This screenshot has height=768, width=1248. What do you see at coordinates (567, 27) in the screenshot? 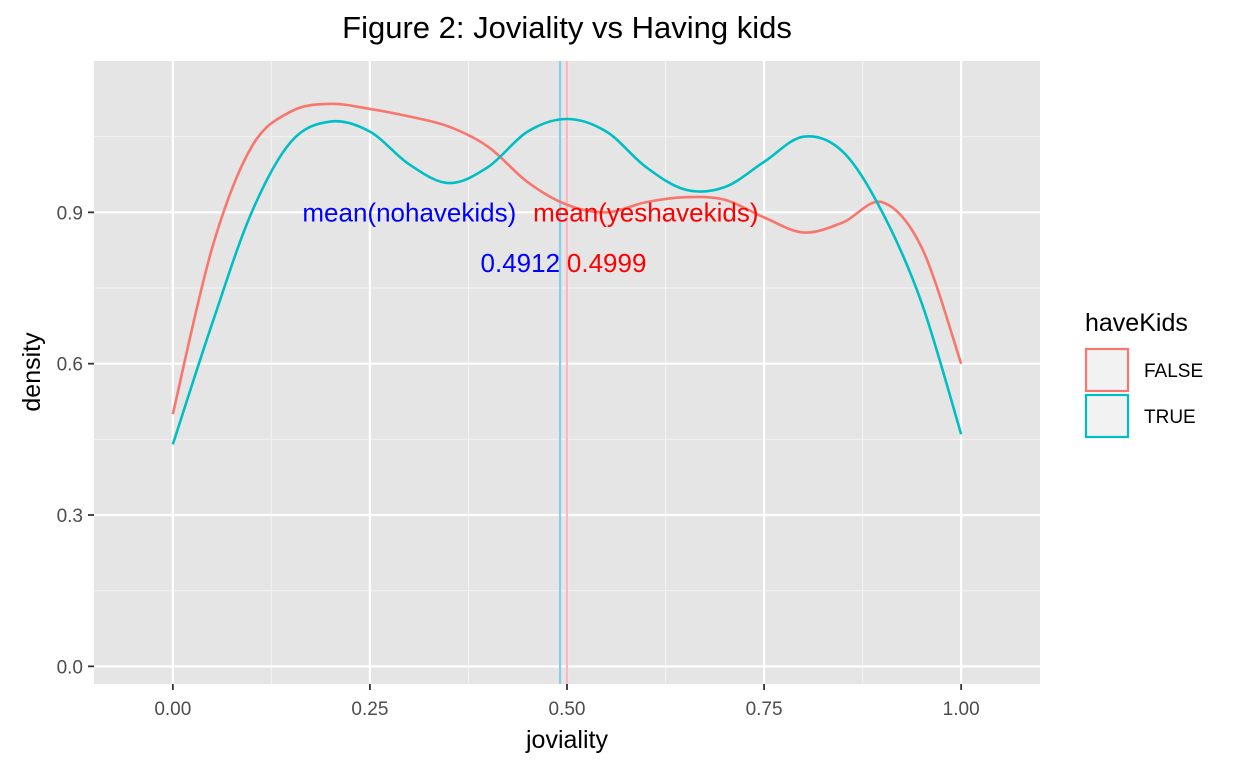
I see `chart-title: Figure 2: Joviality vs Having kids` at bounding box center [567, 27].